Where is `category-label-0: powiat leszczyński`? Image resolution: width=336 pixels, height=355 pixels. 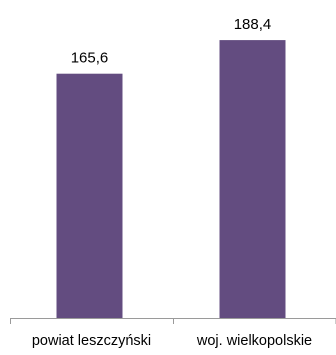 category-label-0: powiat leszczyński is located at coordinates (91, 341).